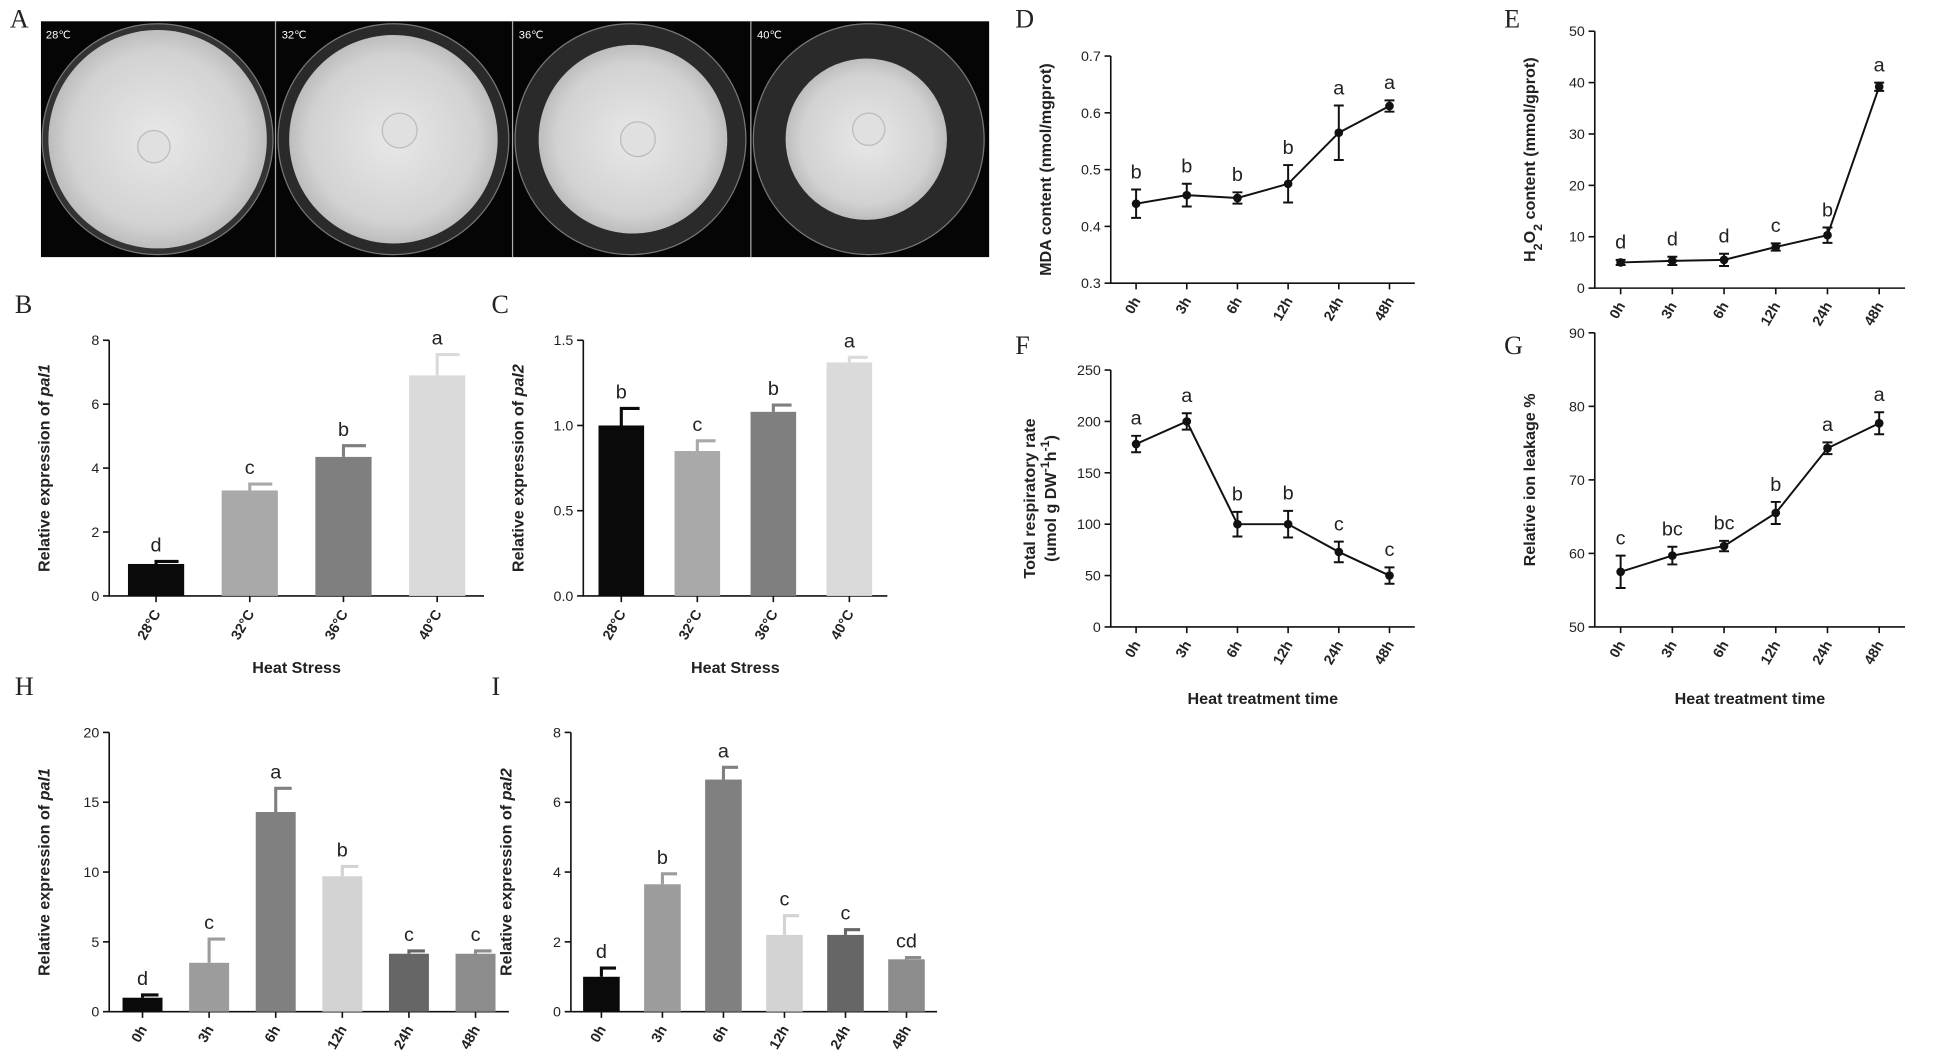 The height and width of the screenshot is (1064, 1946). I want to click on y-tick-label: 1.5, so click(564, 341).